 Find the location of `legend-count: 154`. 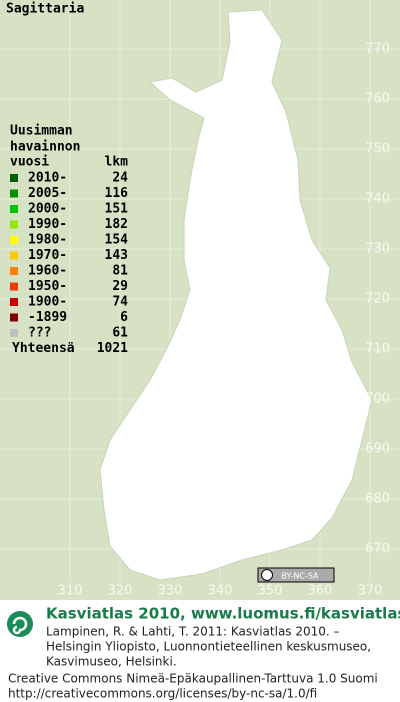

legend-count: 154 is located at coordinates (117, 240).